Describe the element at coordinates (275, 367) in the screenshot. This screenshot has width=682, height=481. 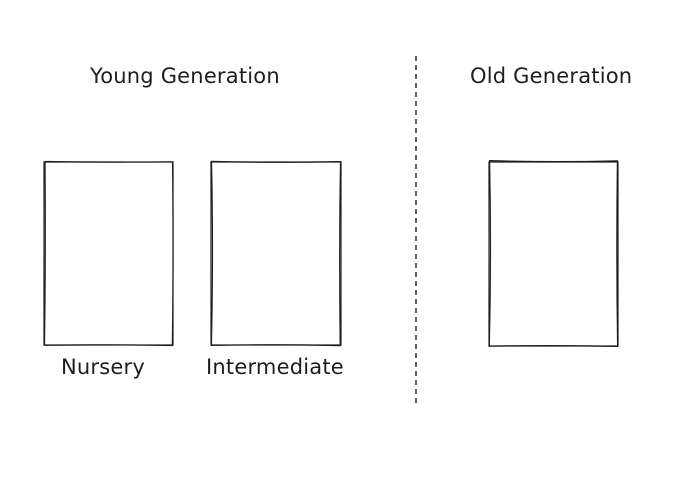
I see `intermediate-label: Intermediate` at that location.